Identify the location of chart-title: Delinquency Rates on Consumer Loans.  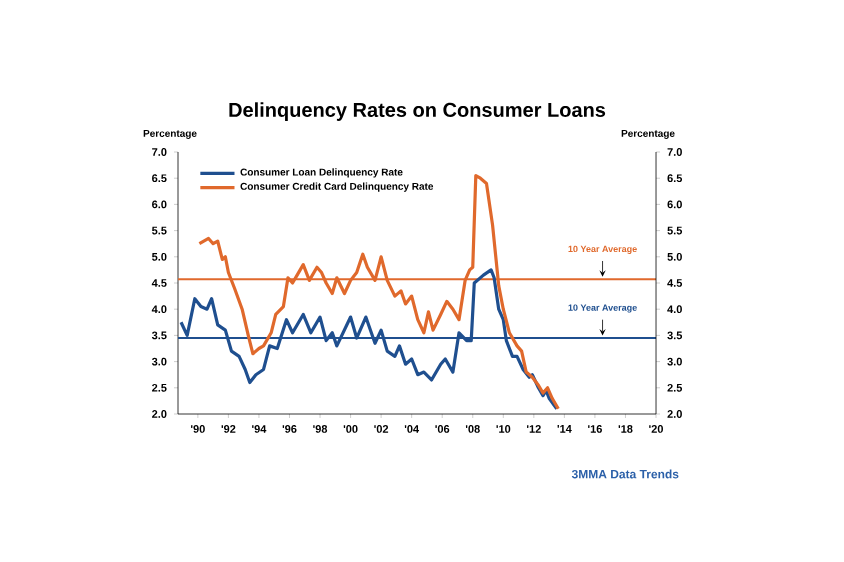
(417, 111).